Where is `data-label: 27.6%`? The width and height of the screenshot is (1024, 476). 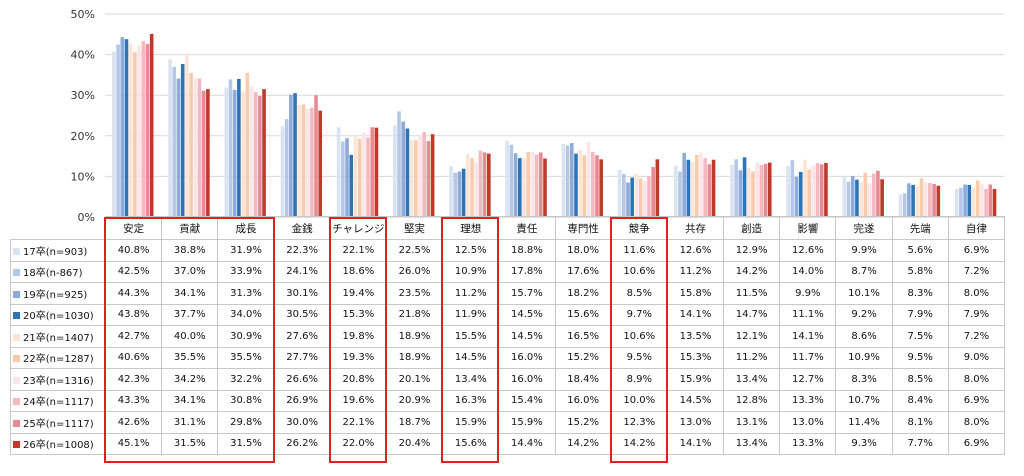
data-label: 27.6% is located at coordinates (302, 336).